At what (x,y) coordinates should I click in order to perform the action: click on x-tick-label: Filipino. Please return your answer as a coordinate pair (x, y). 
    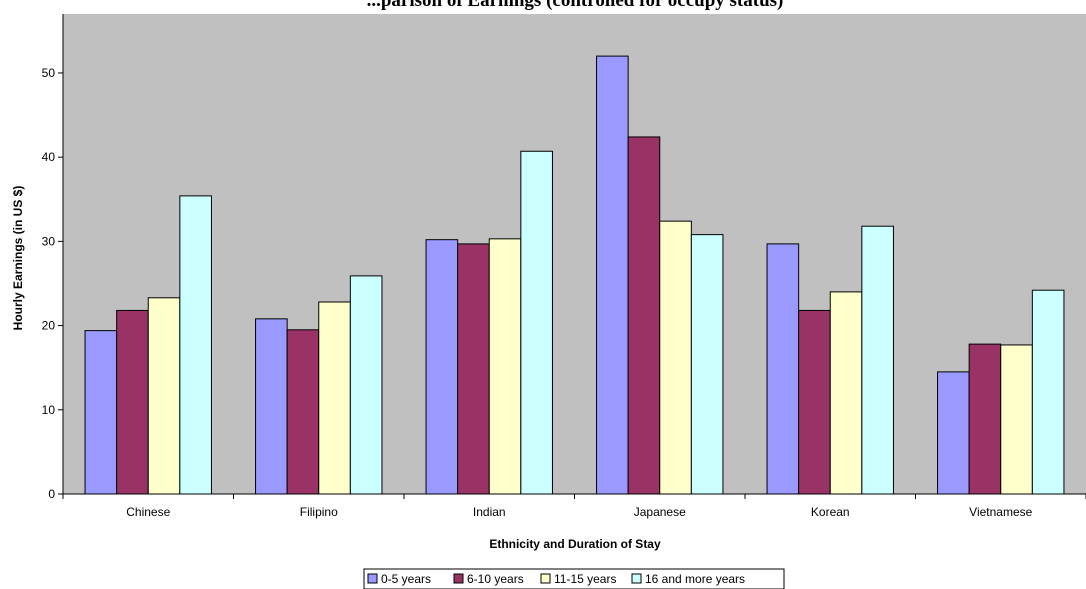
    Looking at the image, I should click on (319, 512).